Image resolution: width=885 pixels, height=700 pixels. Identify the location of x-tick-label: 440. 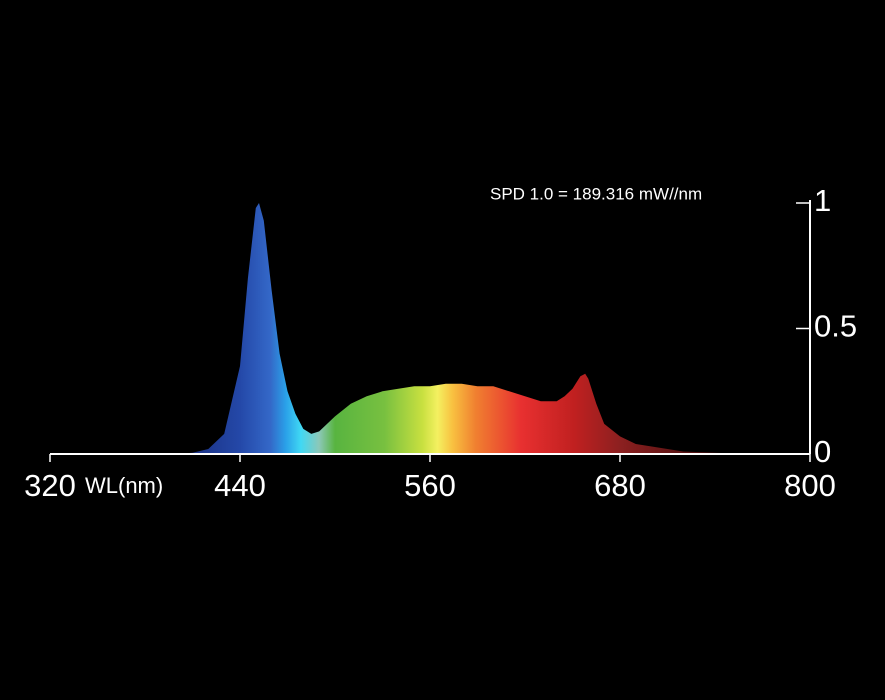
(240, 485).